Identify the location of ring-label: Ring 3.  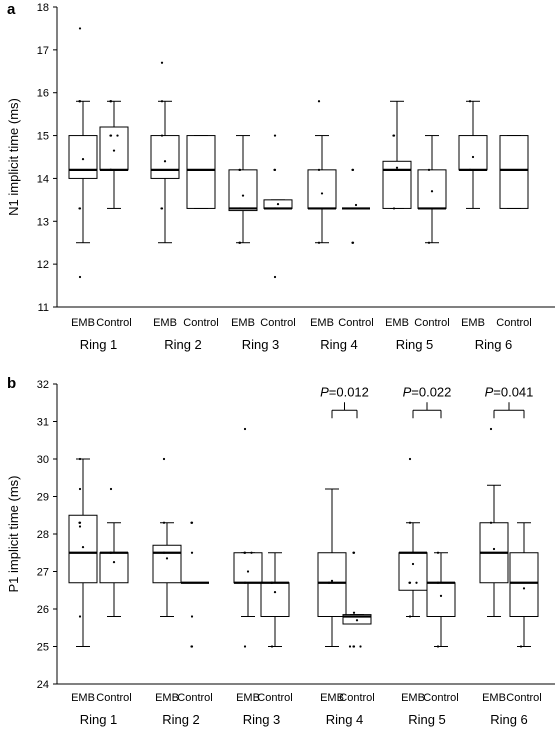
(261, 344).